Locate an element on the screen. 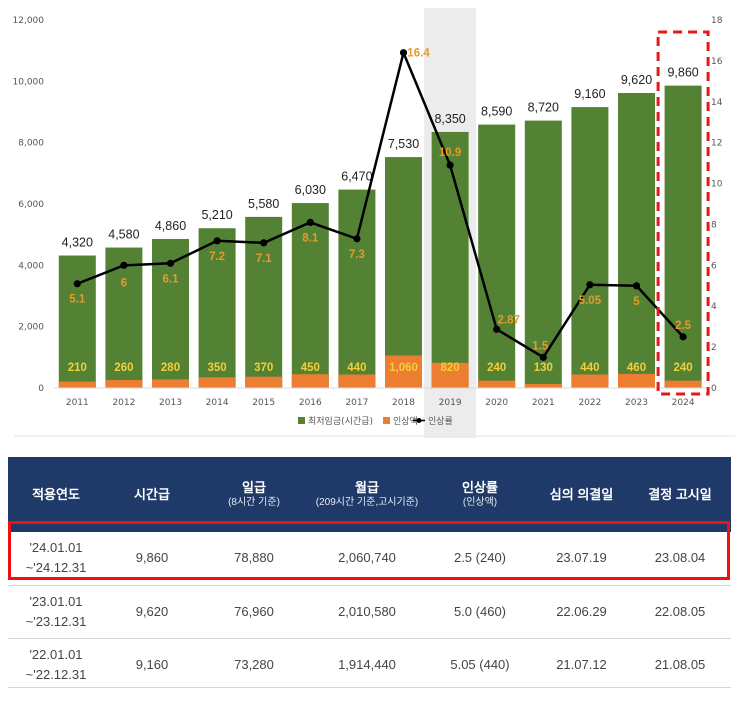 The width and height of the screenshot is (749, 708). rate-data-label: 10.9 is located at coordinates (450, 153).